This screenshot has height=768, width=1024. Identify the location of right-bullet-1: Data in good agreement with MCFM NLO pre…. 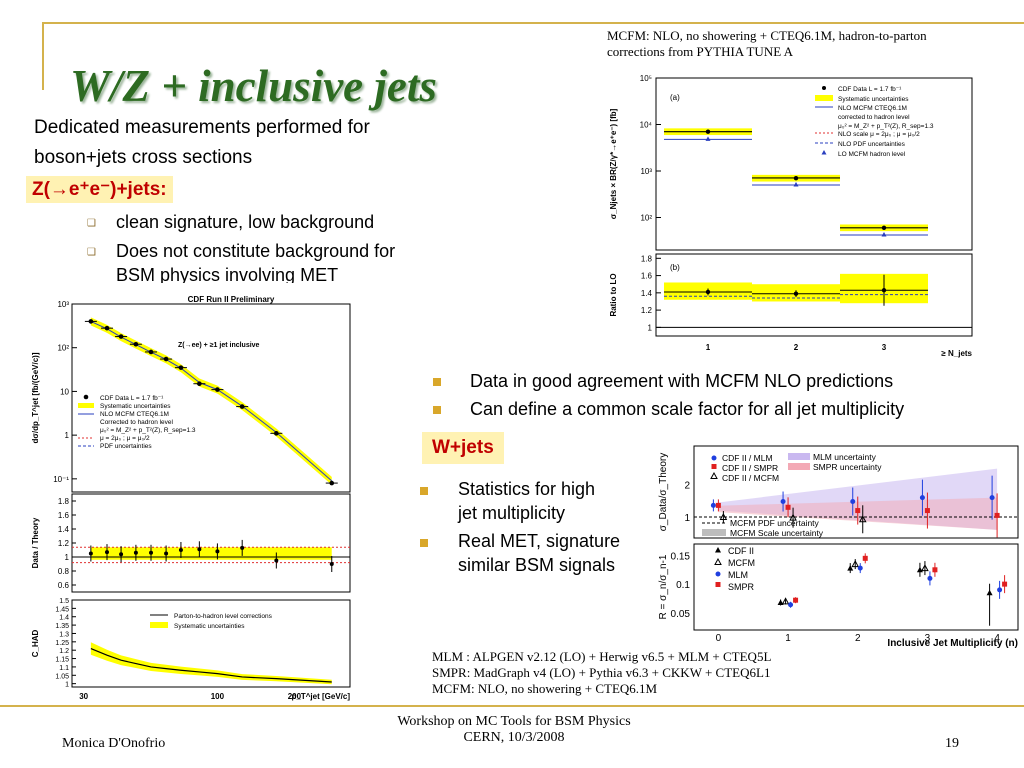
(682, 381).